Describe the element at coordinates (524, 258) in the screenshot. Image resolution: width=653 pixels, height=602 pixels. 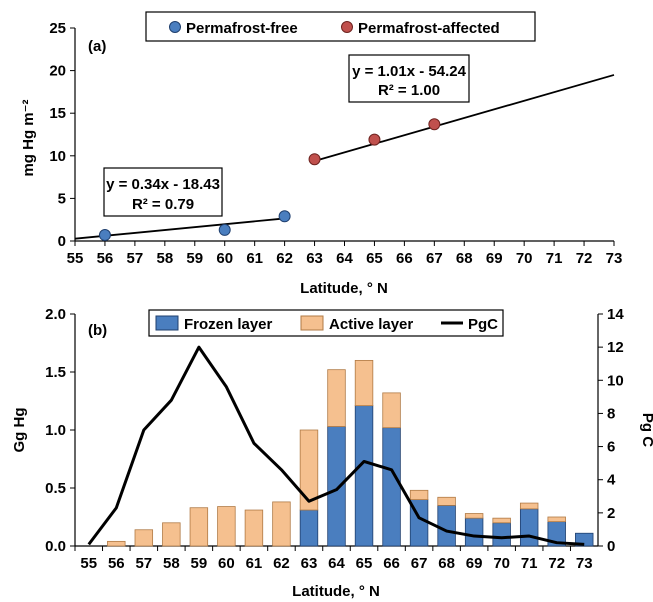
I see `panel-a-x-tick-label: 70` at that location.